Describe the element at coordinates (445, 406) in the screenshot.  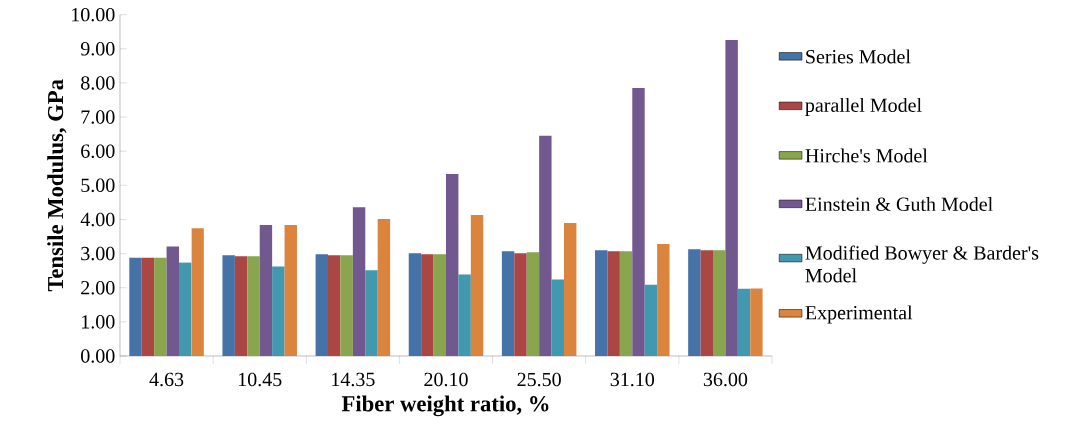
I see `x-axis-title: Fiber weight ratio, %` at that location.